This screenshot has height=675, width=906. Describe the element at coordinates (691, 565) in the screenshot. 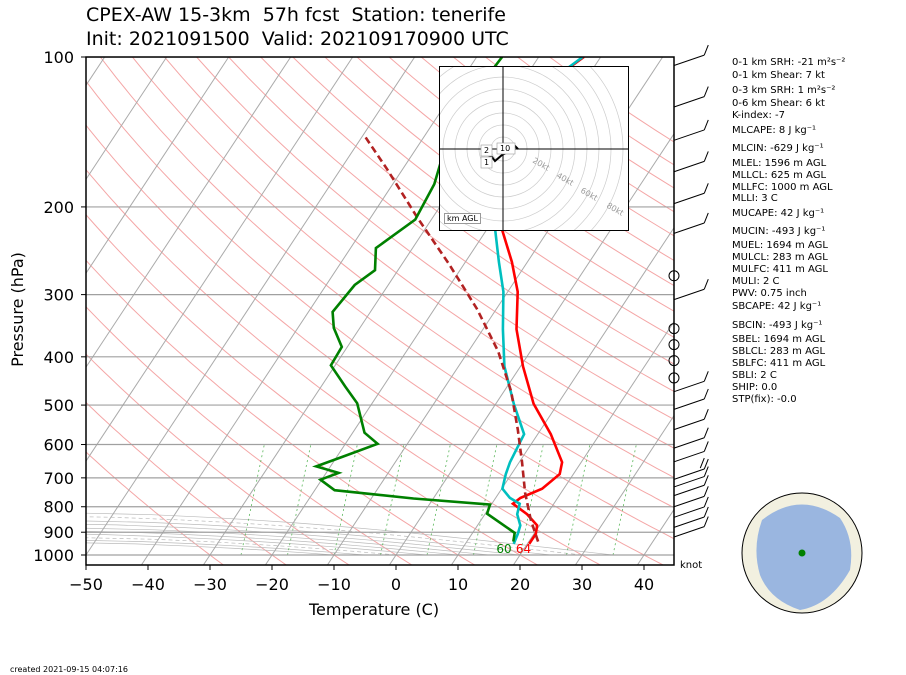

I see `knot-label: knot` at that location.